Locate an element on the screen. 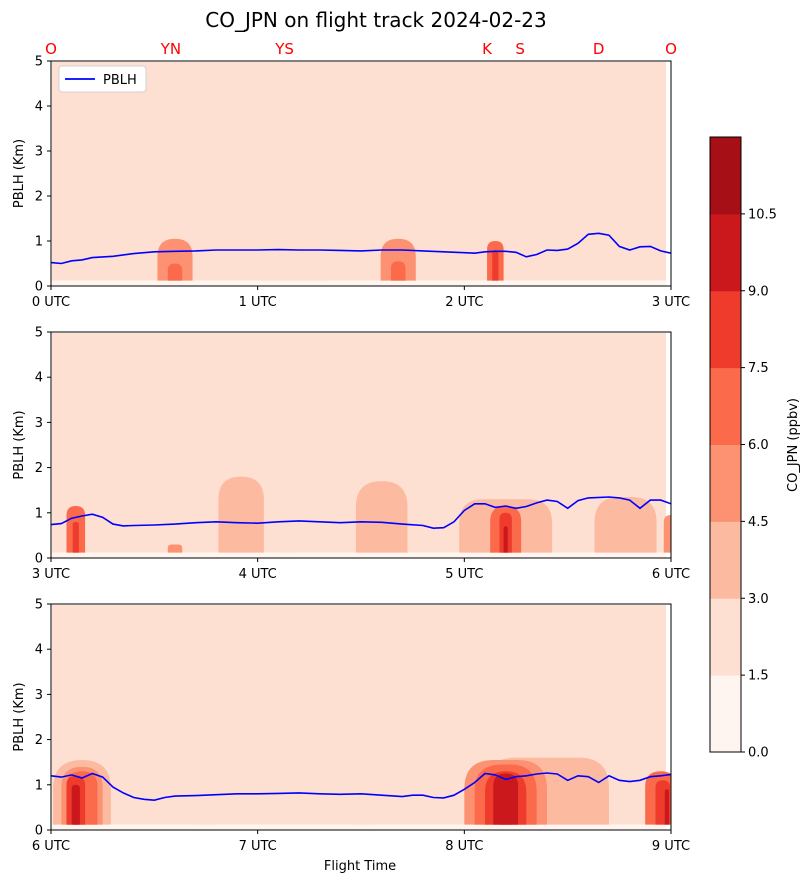  x-tick-label: 2 UTC is located at coordinates (464, 302).